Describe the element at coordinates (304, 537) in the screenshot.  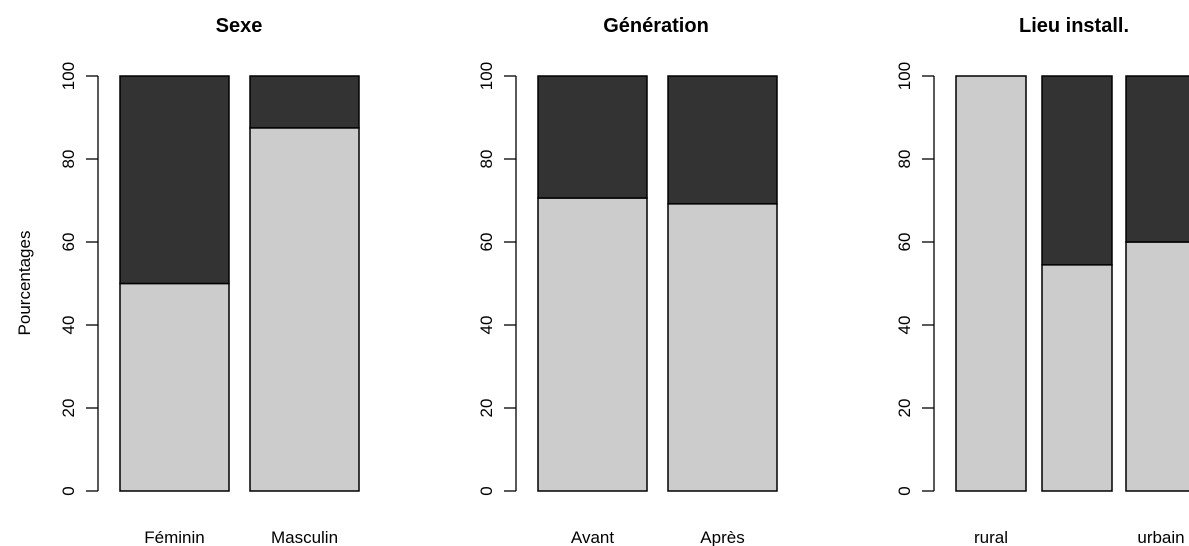
I see `category-label: Masculin` at that location.